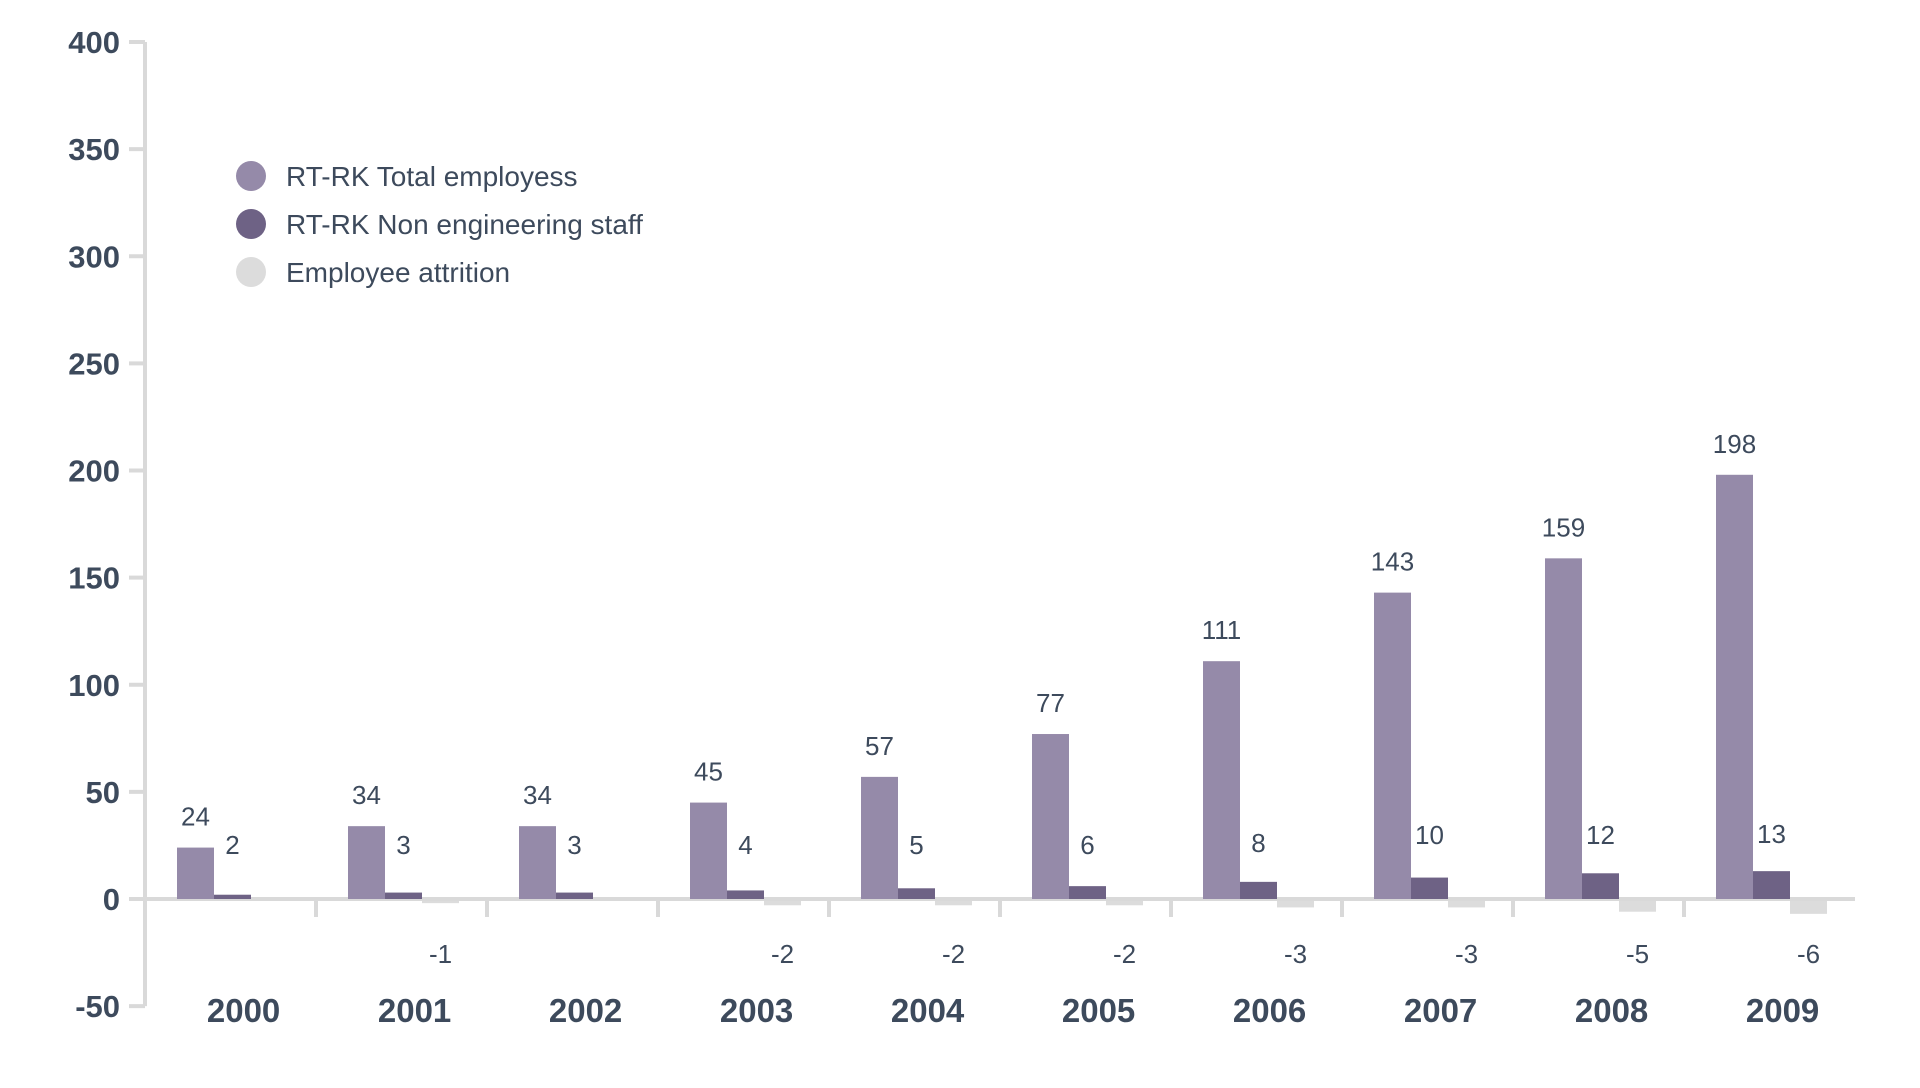 The image size is (1920, 1088). I want to click on x-tick-label: 2009, so click(1782, 1010).